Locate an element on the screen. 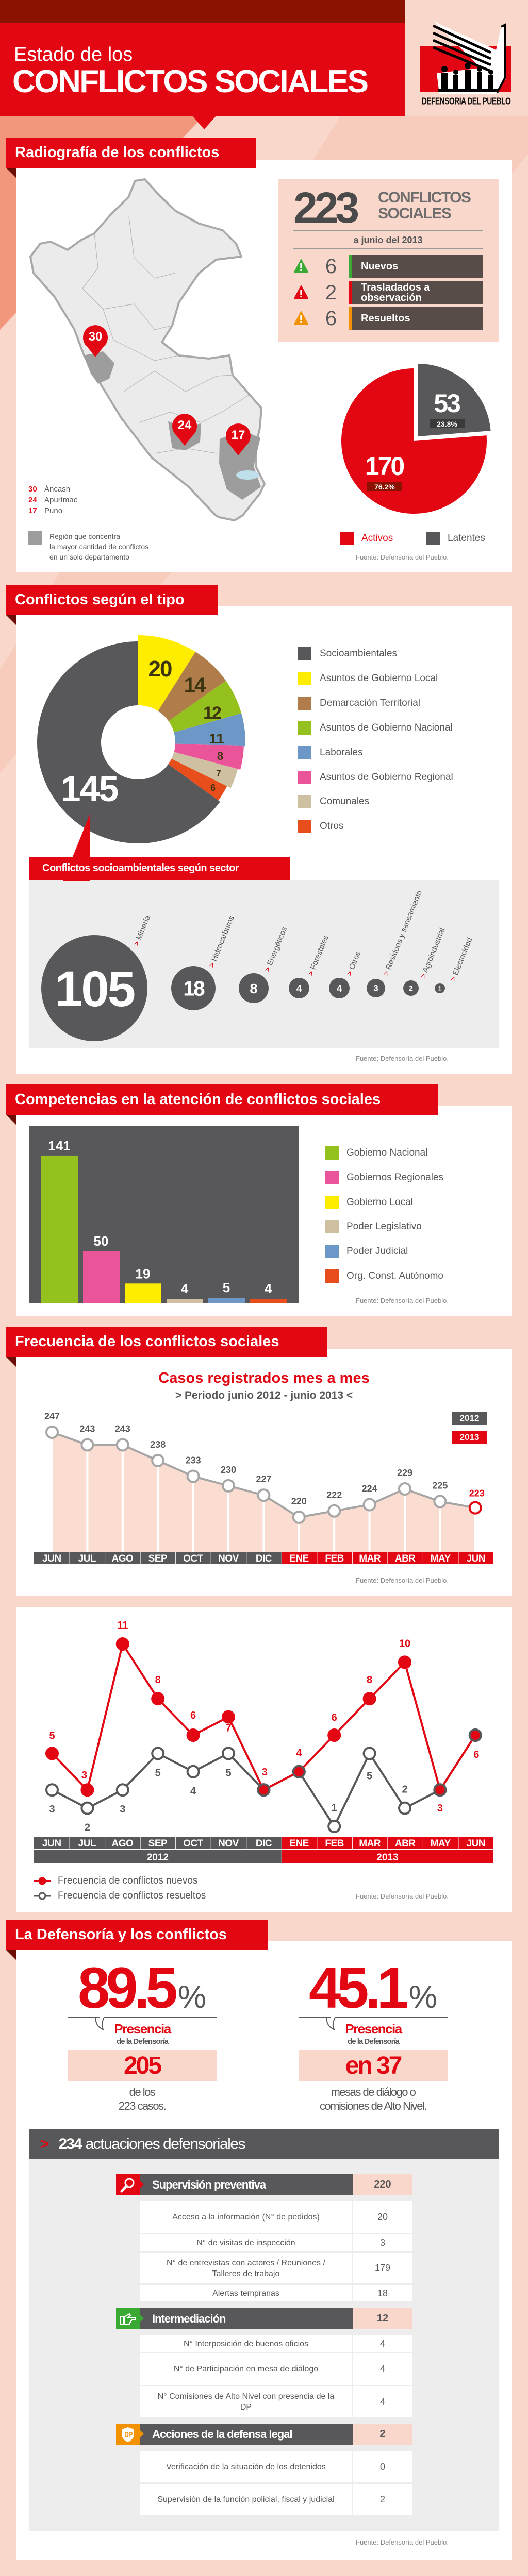  map-pin-value: 30 is located at coordinates (95, 337).